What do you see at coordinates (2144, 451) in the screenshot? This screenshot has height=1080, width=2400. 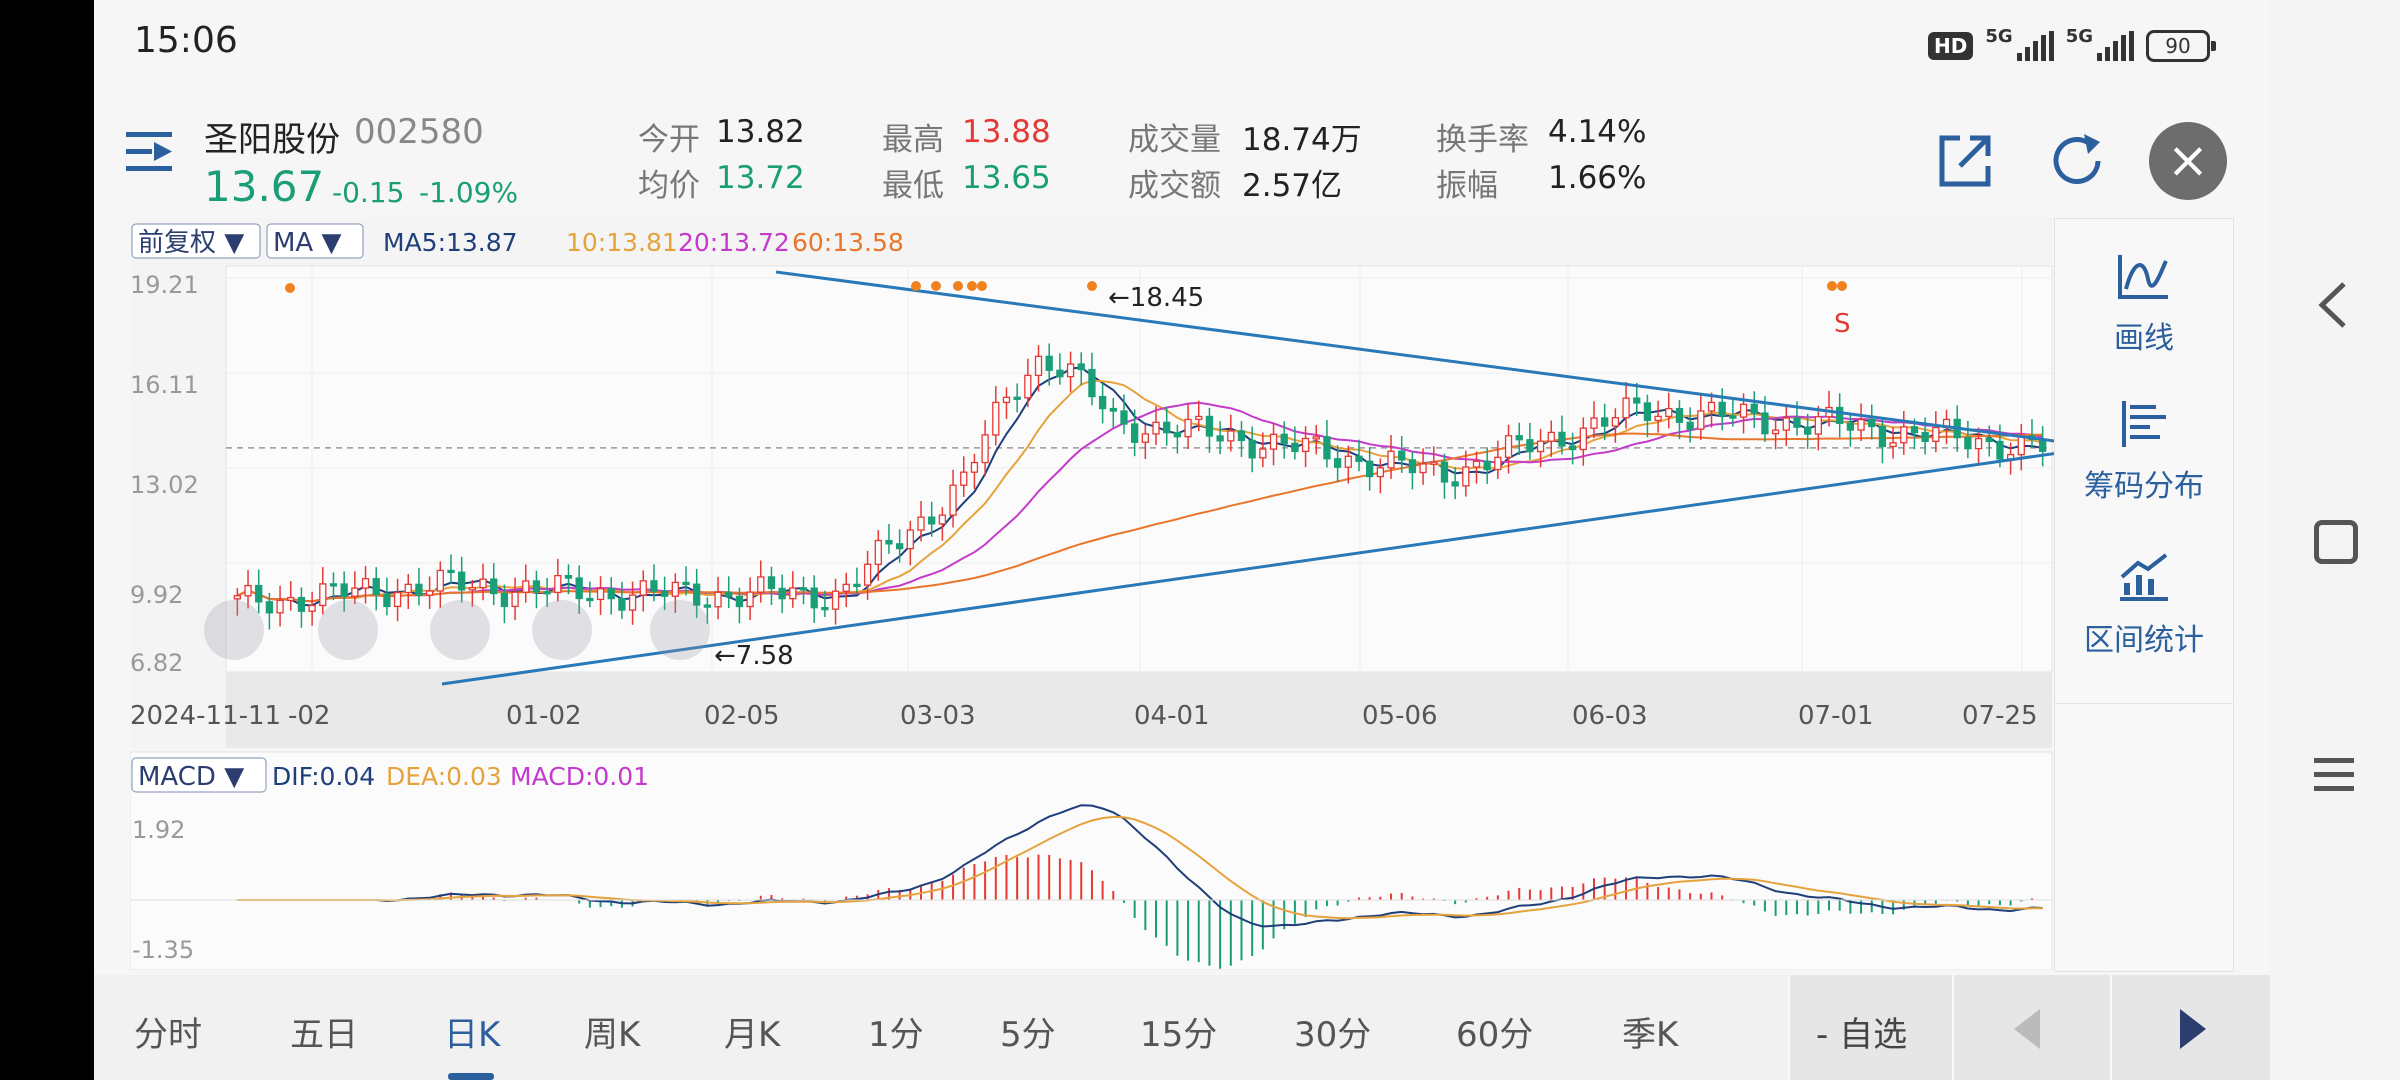 I see `chip-distribution-button: 筹码分布` at bounding box center [2144, 451].